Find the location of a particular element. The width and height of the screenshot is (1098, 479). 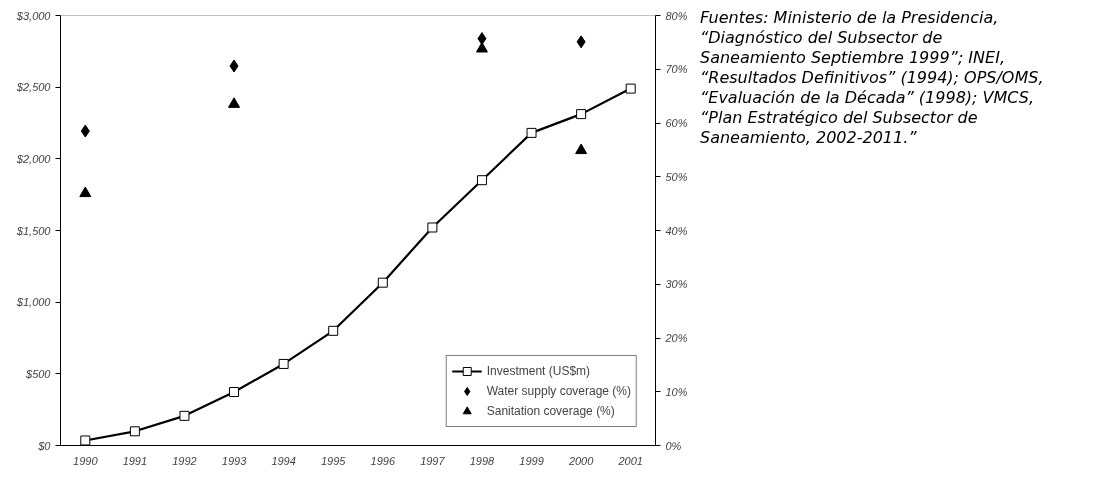

y2-tick-label: 40% is located at coordinates (676, 230).